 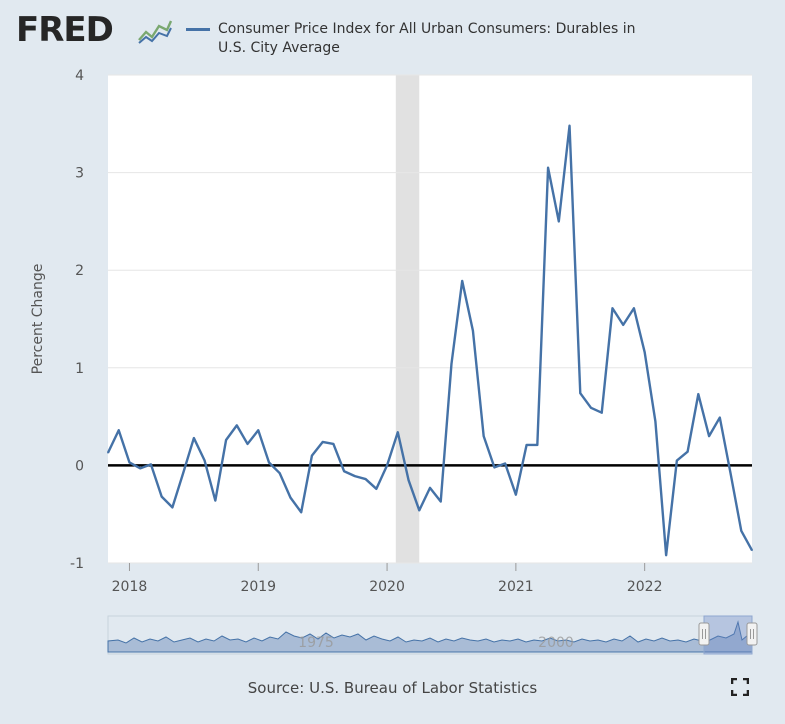 I want to click on navigator-label-2000: 2000, so click(x=556, y=643).